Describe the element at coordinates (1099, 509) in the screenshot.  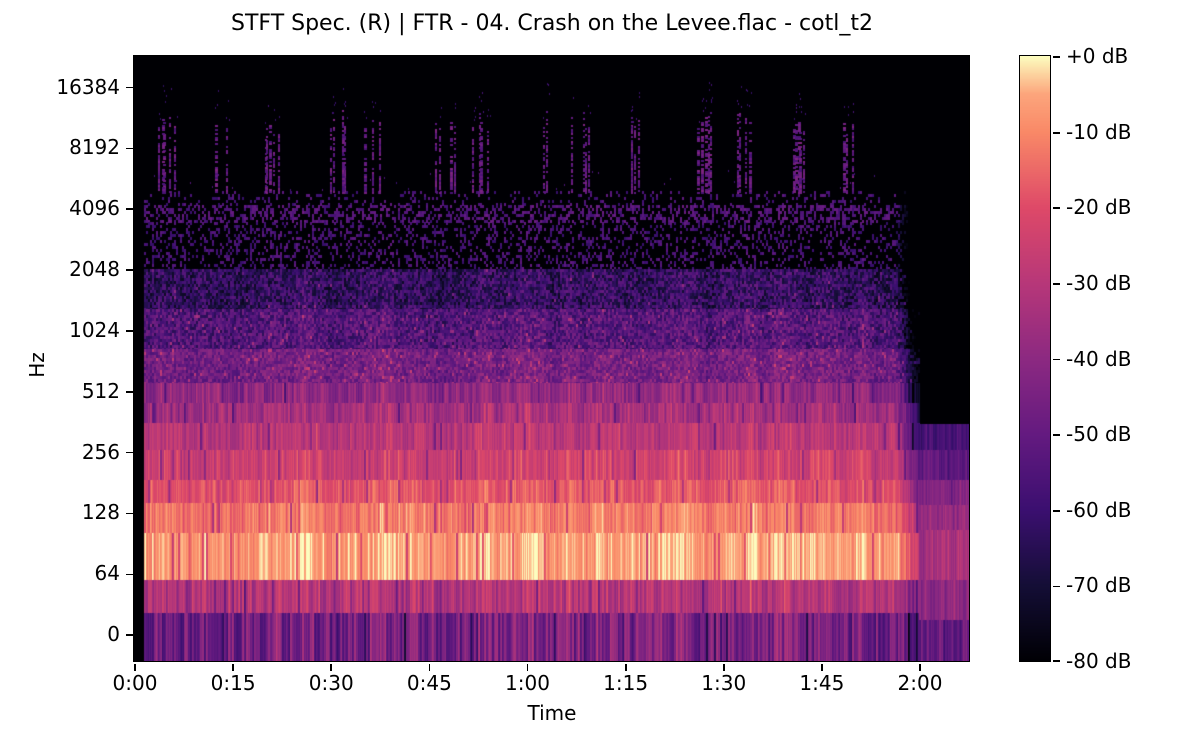
I see `colorbar-tick-label: -60 dB` at that location.